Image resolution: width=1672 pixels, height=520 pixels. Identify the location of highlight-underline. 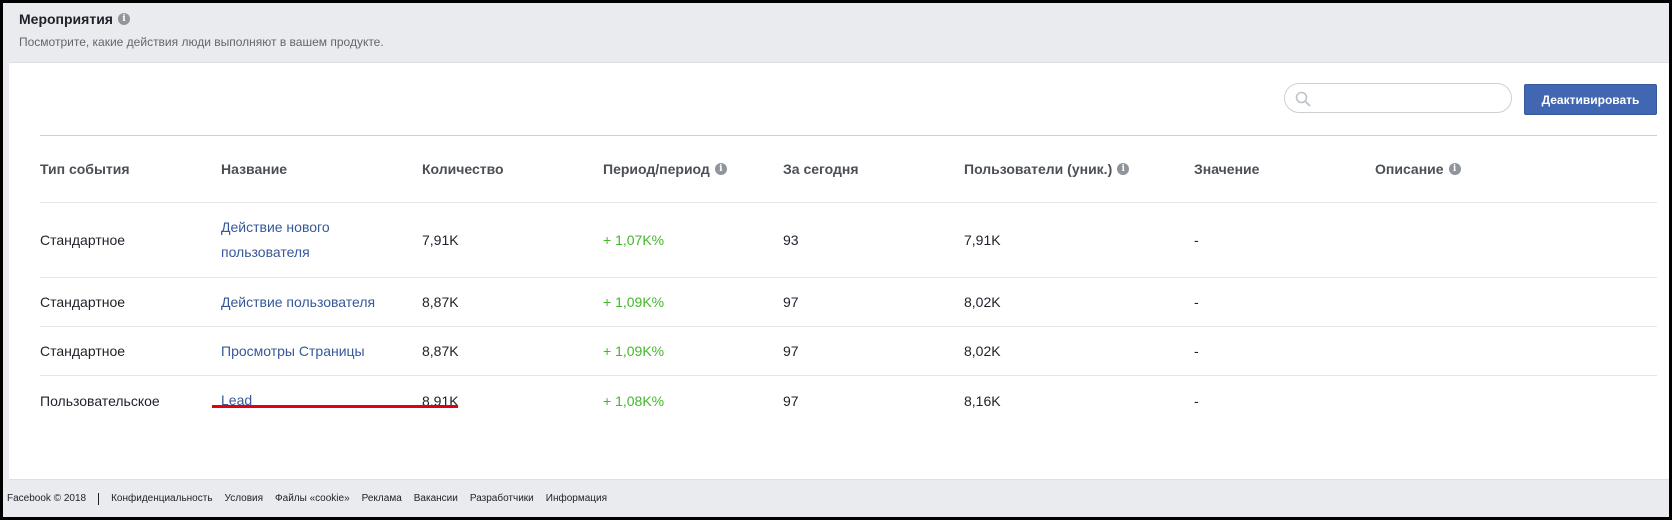
(335, 406).